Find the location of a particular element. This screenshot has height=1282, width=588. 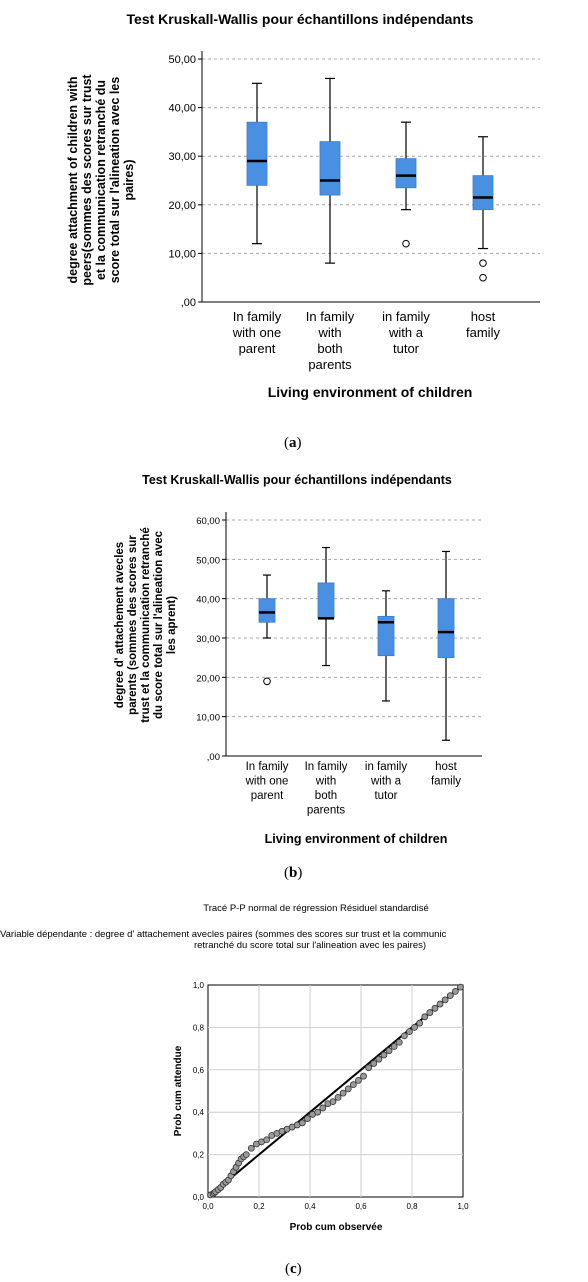

y-axis-label: Prob cum attendue is located at coordinates (178, 1090).